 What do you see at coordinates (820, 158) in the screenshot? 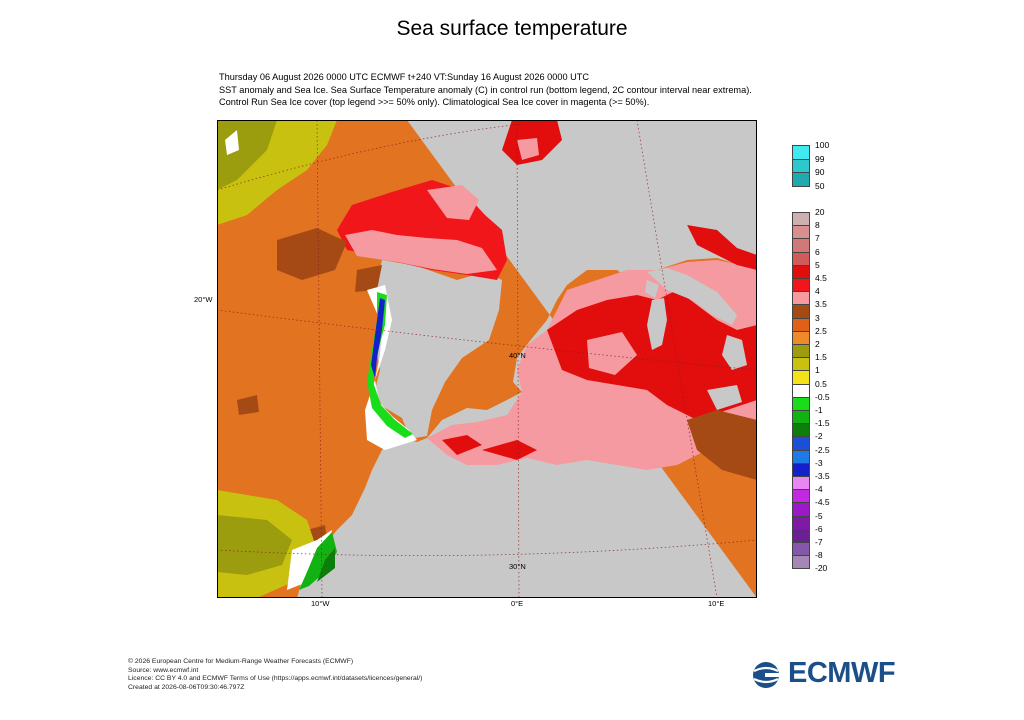
I see `ice-legend-label: 99` at bounding box center [820, 158].